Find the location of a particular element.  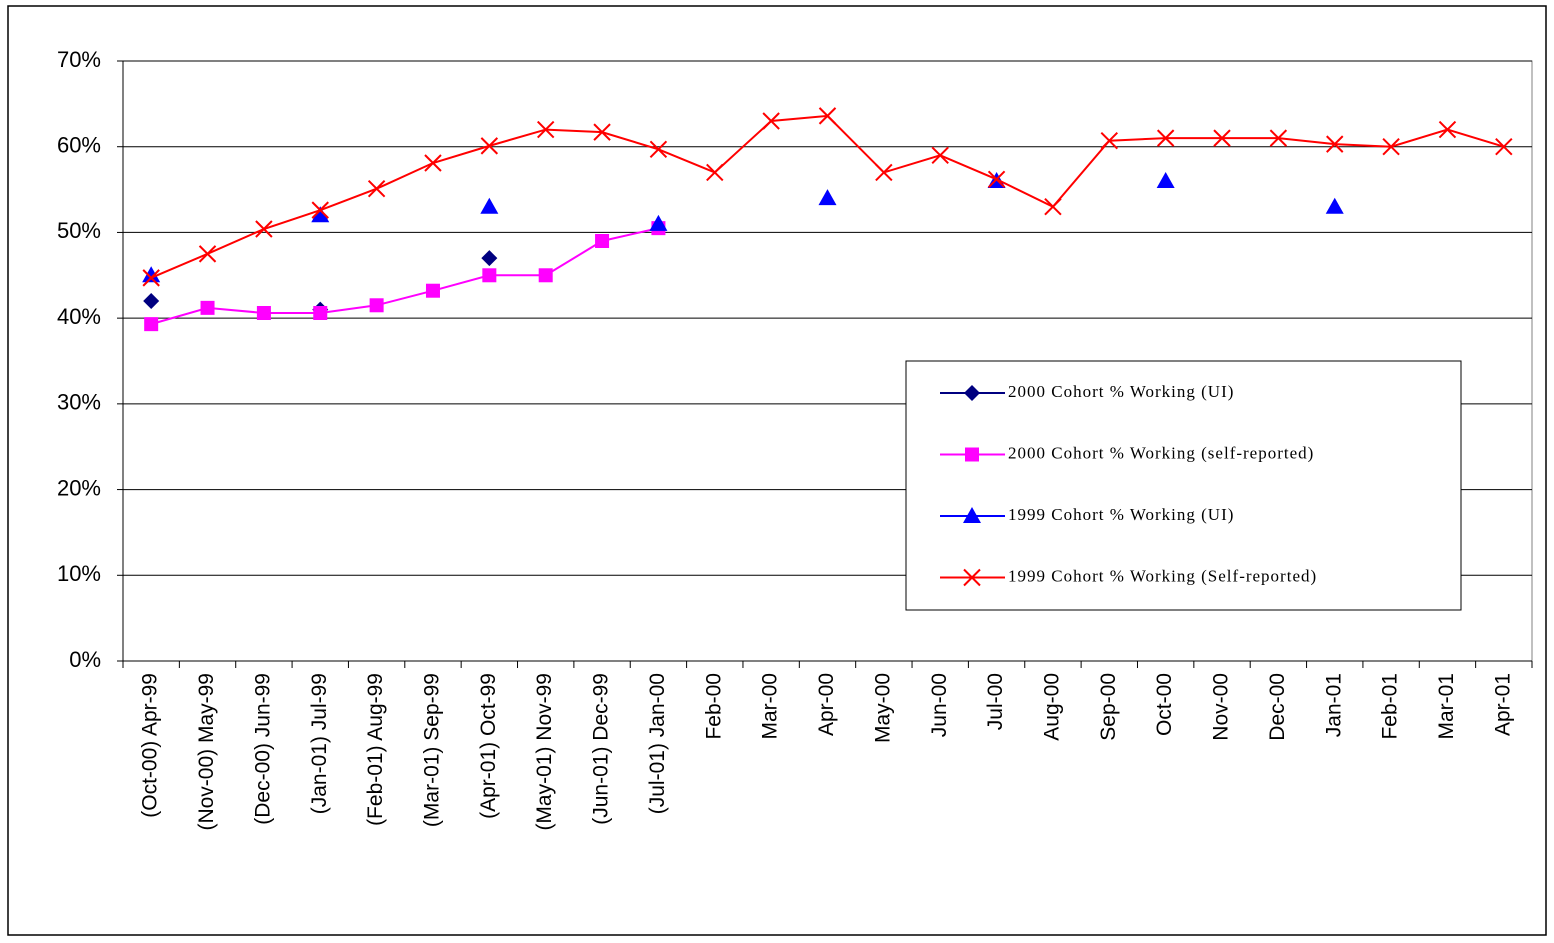

x-tick-label: (Jan-01) Jul-99 is located at coordinates (319, 743).